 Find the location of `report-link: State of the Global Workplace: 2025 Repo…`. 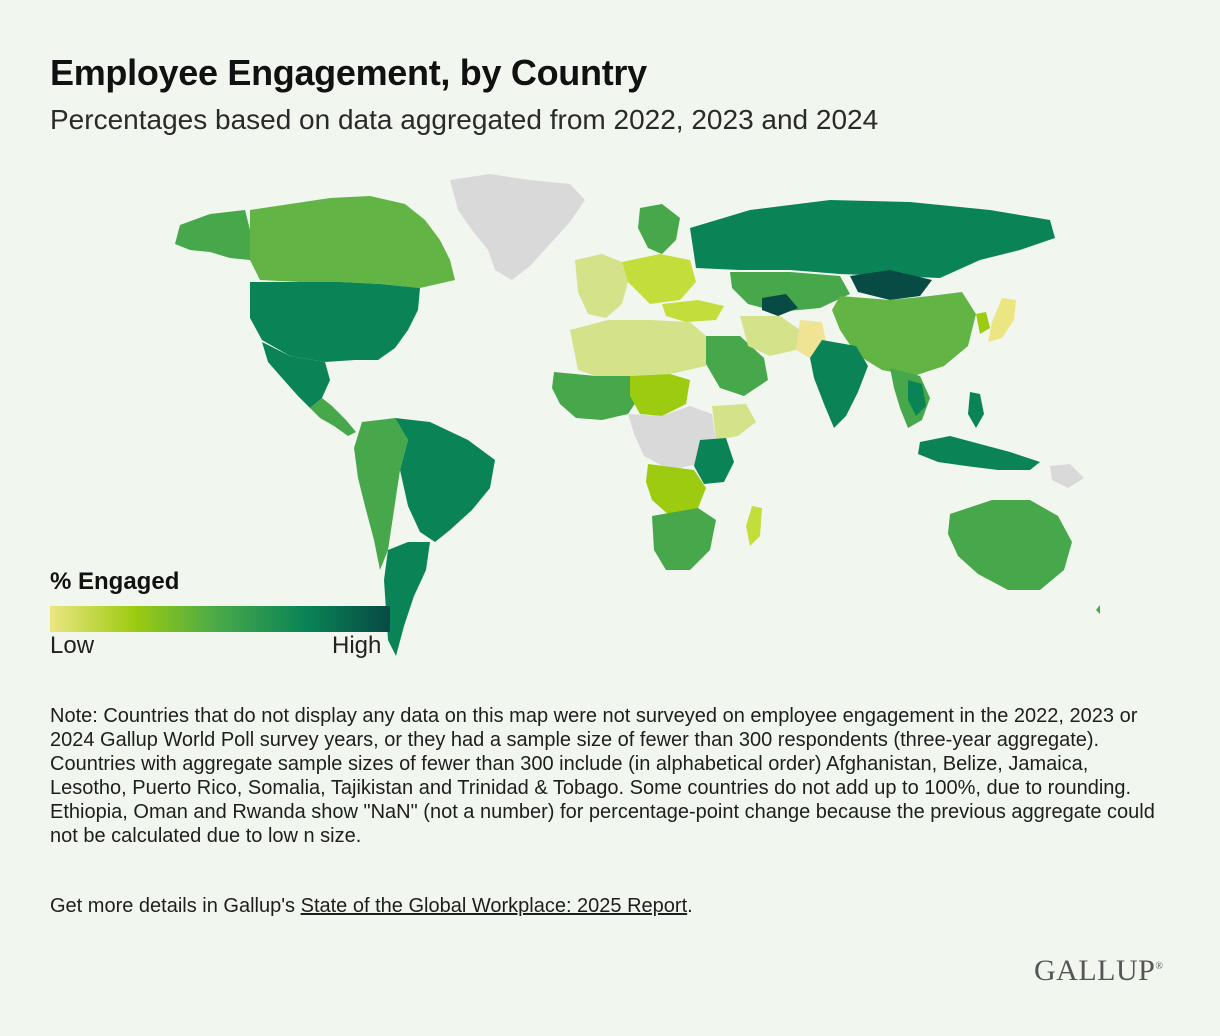

report-link: State of the Global Workplace: 2025 Repo… is located at coordinates (494, 906).